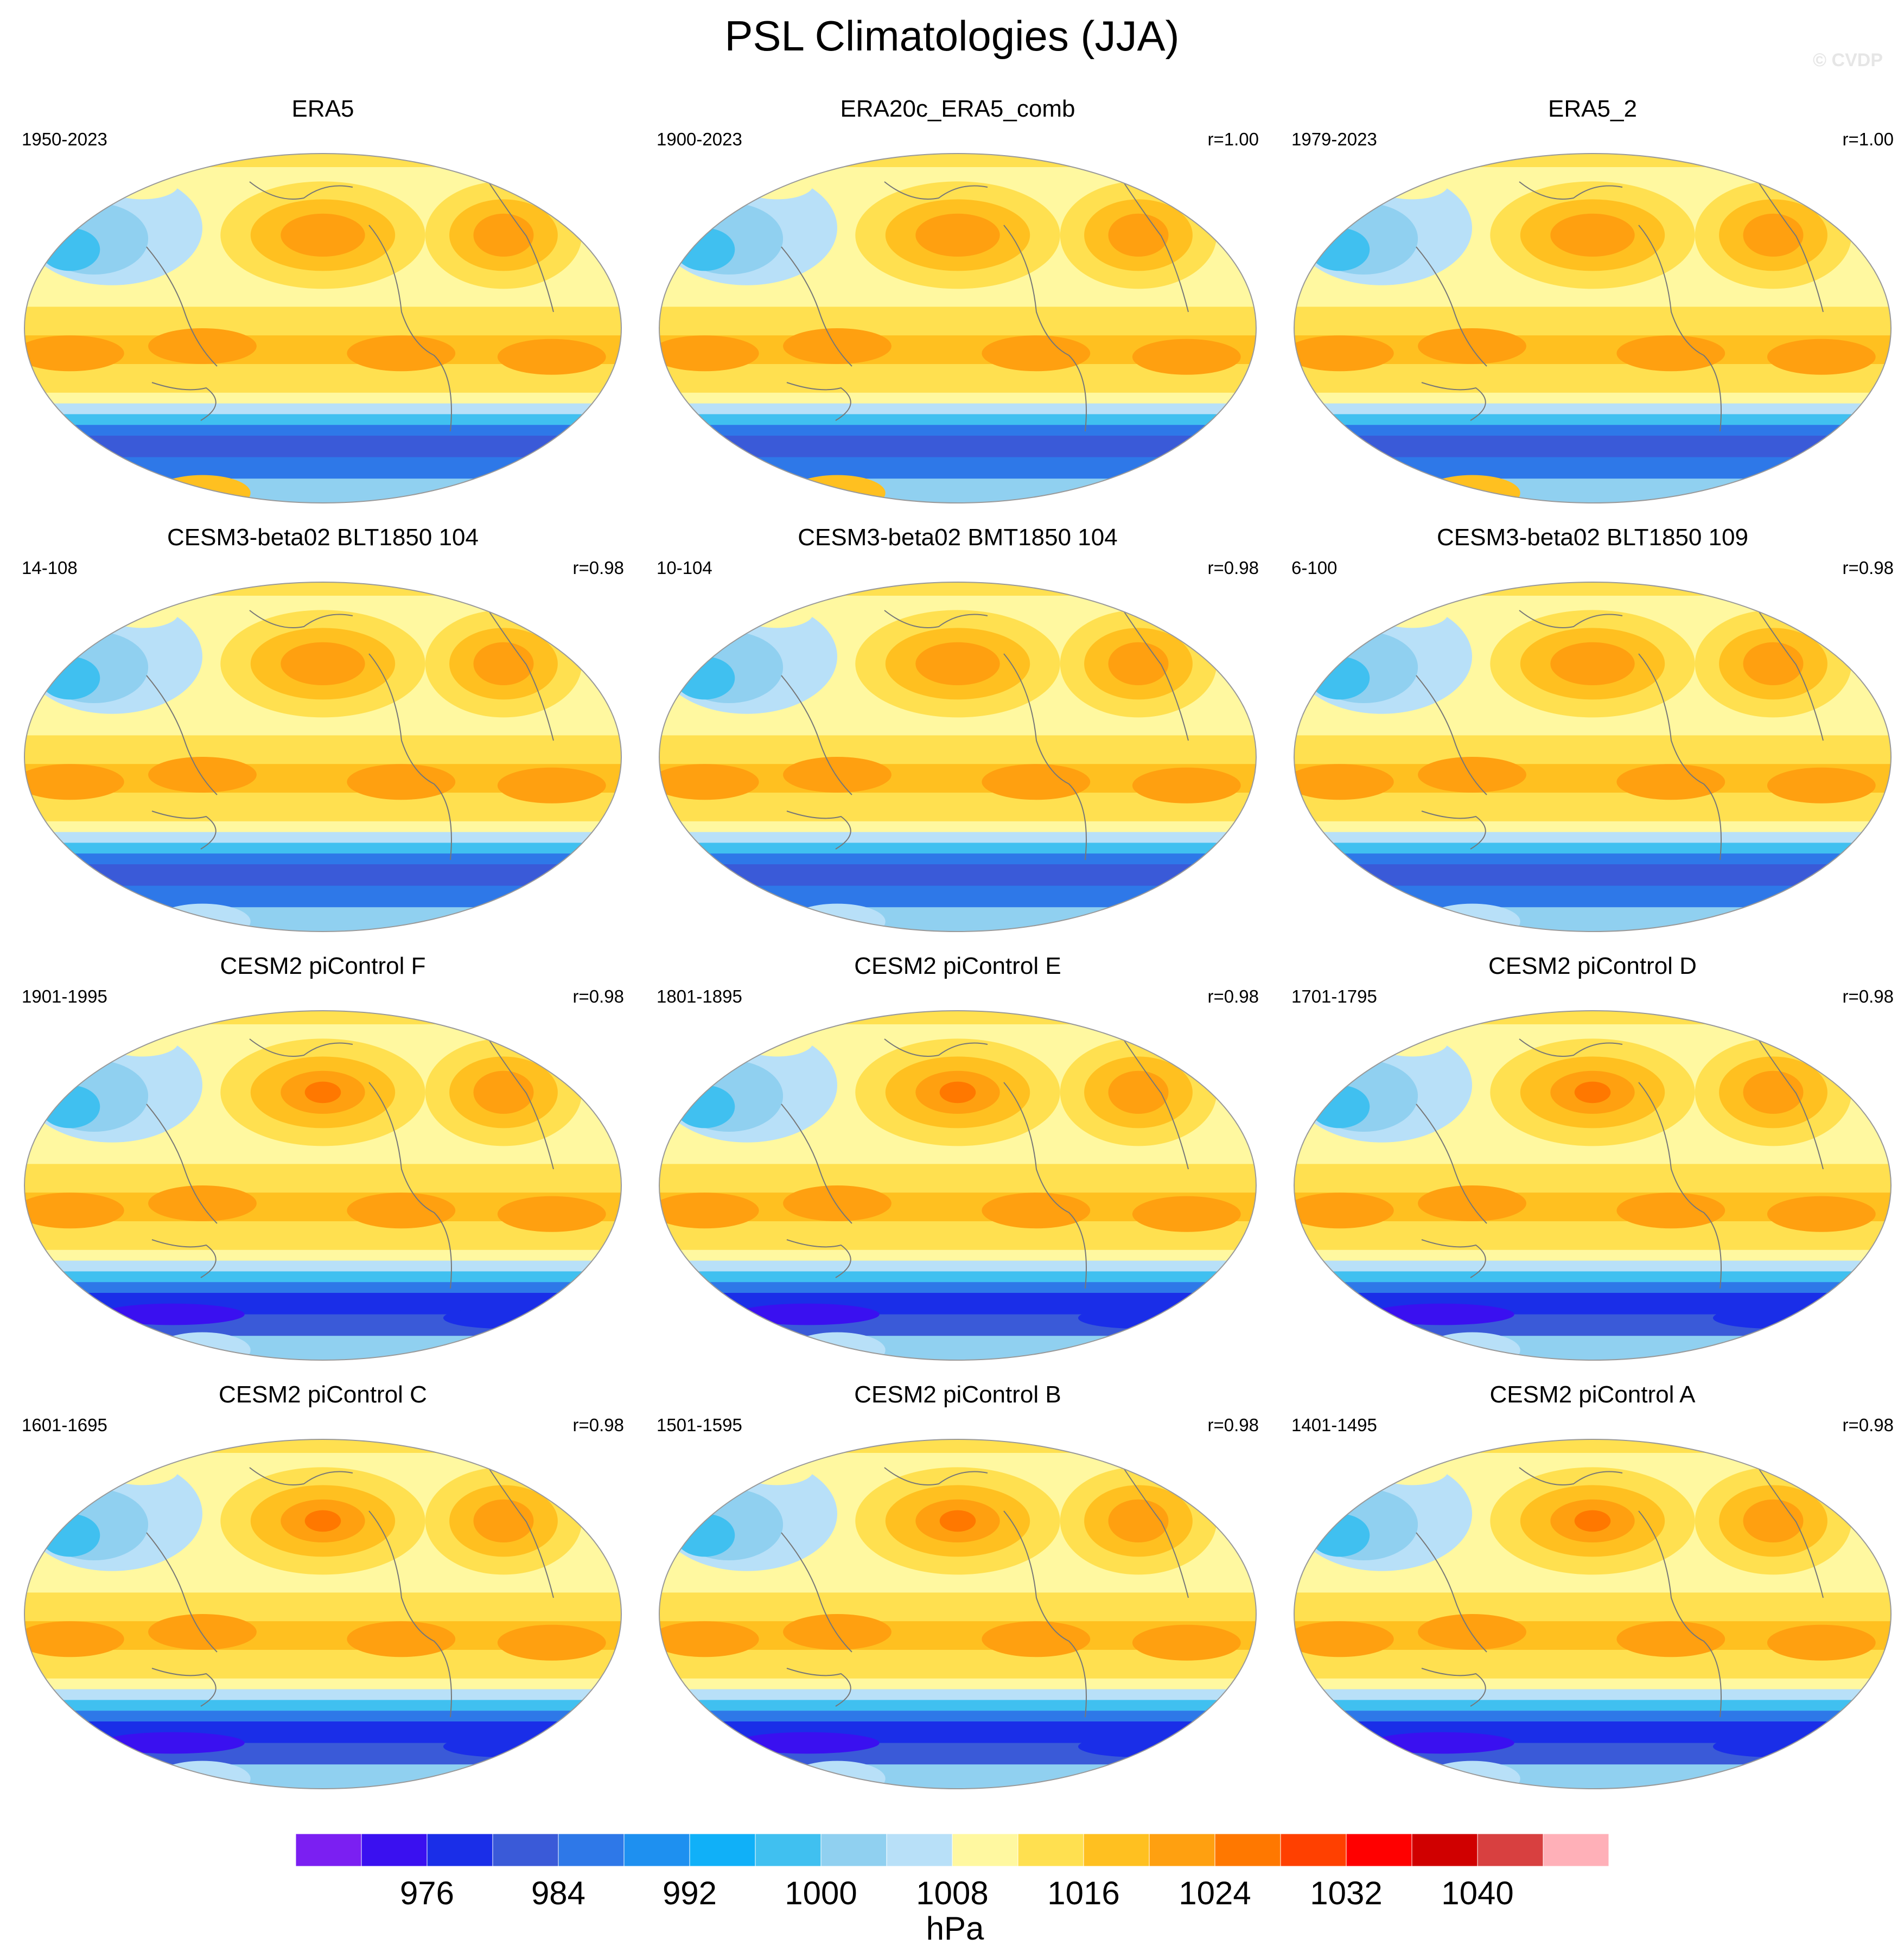  Describe the element at coordinates (1334, 139) in the screenshot. I see `panel-years: 1979-2023` at that location.